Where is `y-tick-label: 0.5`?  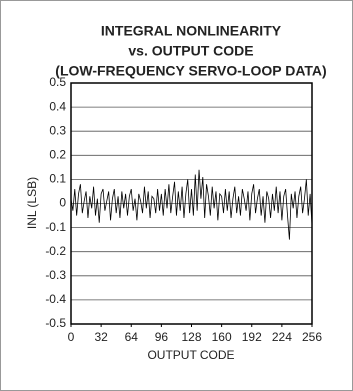 y-tick-label: 0.5 is located at coordinates (57, 82).